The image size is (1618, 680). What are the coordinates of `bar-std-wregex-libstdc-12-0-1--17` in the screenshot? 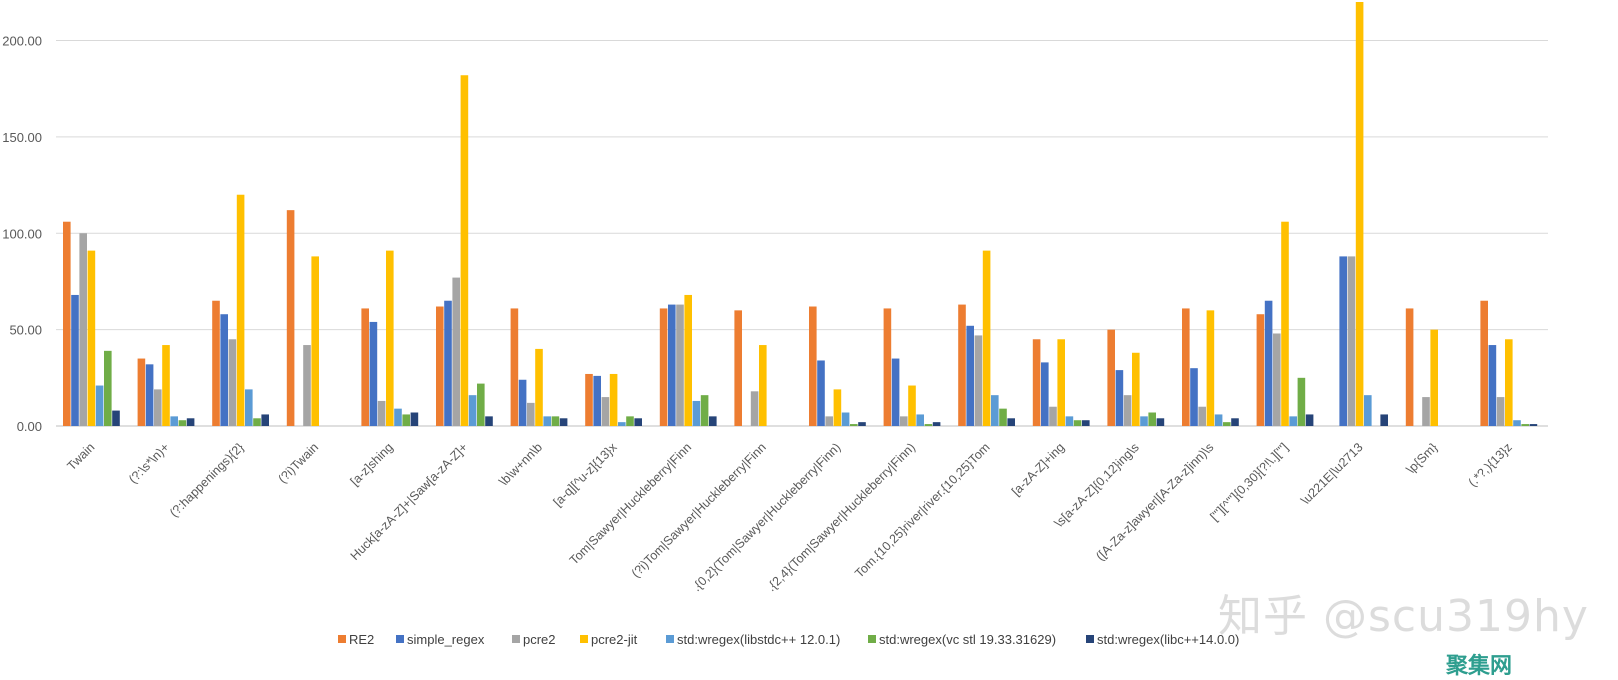 It's located at (1368, 410).